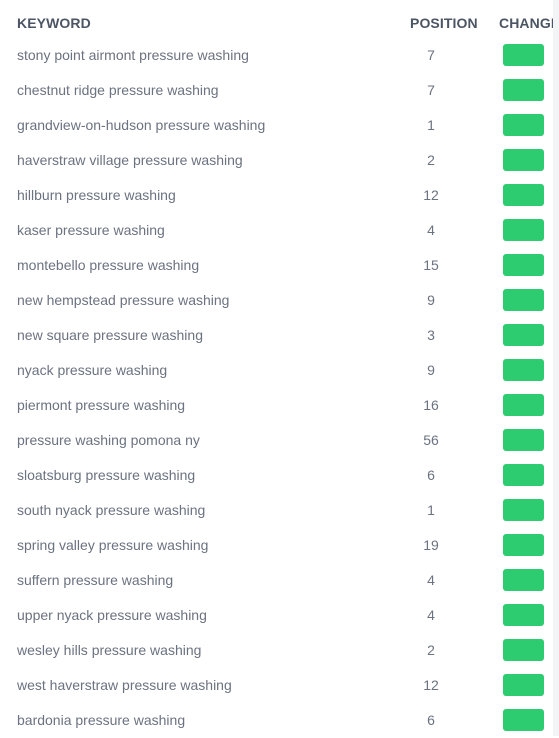  What do you see at coordinates (279, 685) in the screenshot?
I see `table-row: west haverstraw pressure washing 12` at bounding box center [279, 685].